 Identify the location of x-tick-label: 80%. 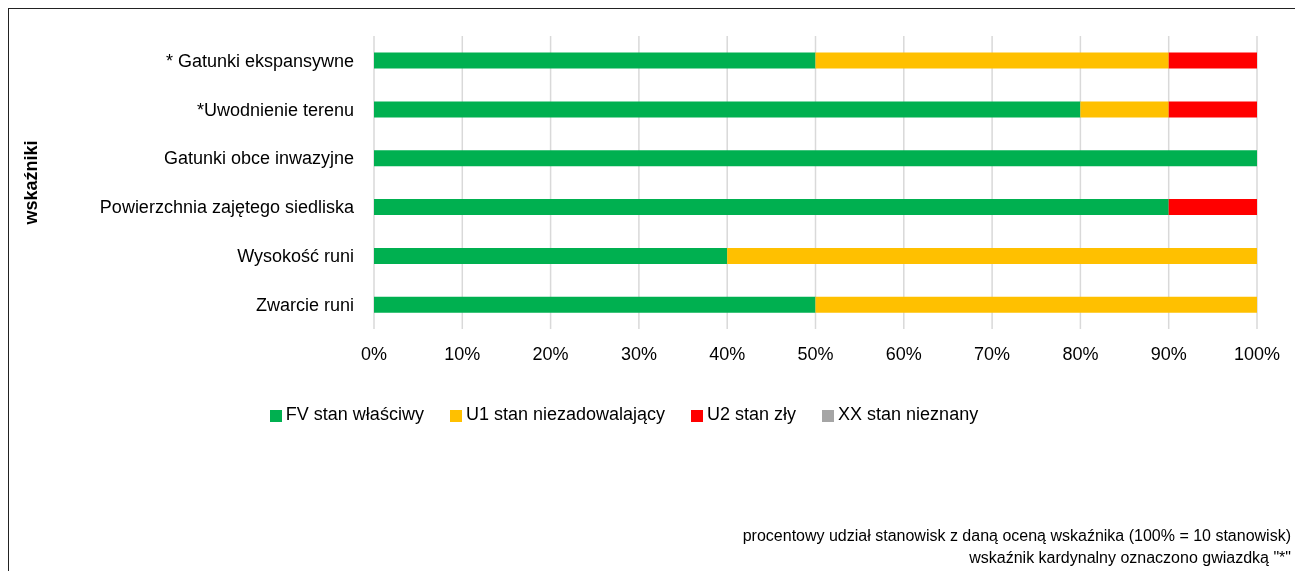
(1080, 353).